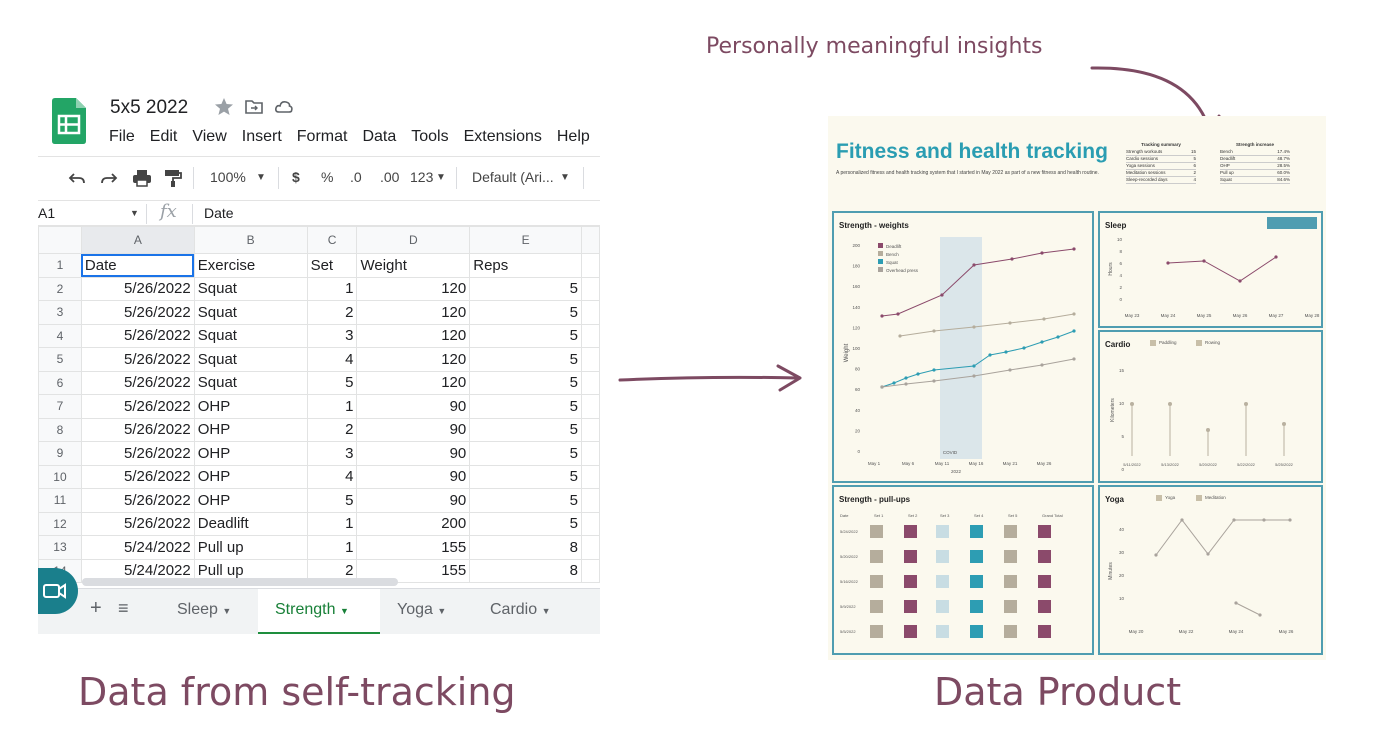  What do you see at coordinates (137, 265) in the screenshot?
I see `header-cell: Date` at bounding box center [137, 265].